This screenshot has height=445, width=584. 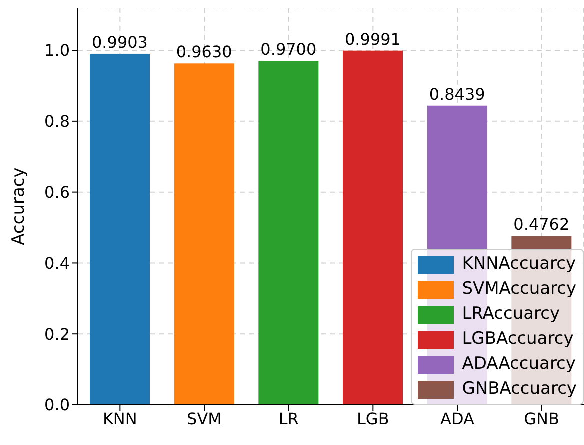 What do you see at coordinates (57, 50) in the screenshot?
I see `y-tick-label: 1.0` at bounding box center [57, 50].